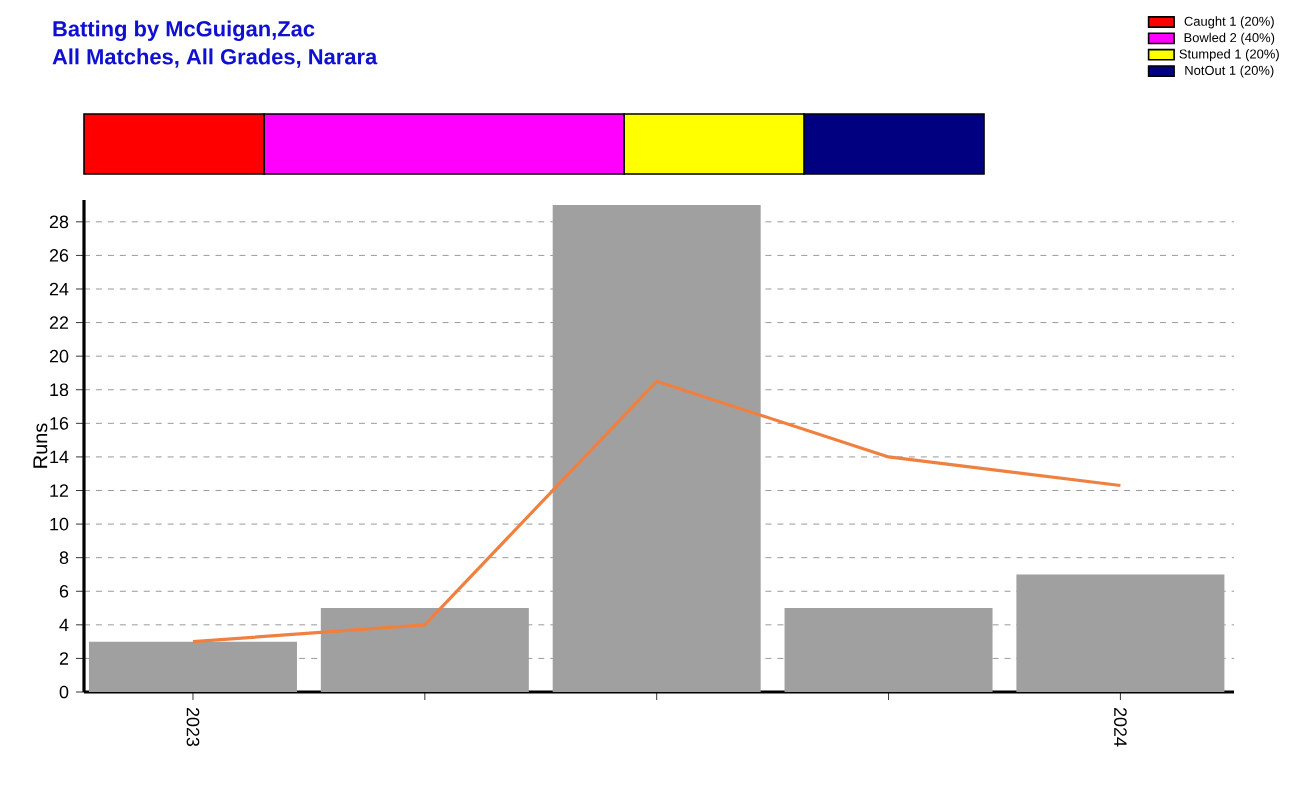 The image size is (1300, 800). I want to click on y-tick-label: 0, so click(64, 692).